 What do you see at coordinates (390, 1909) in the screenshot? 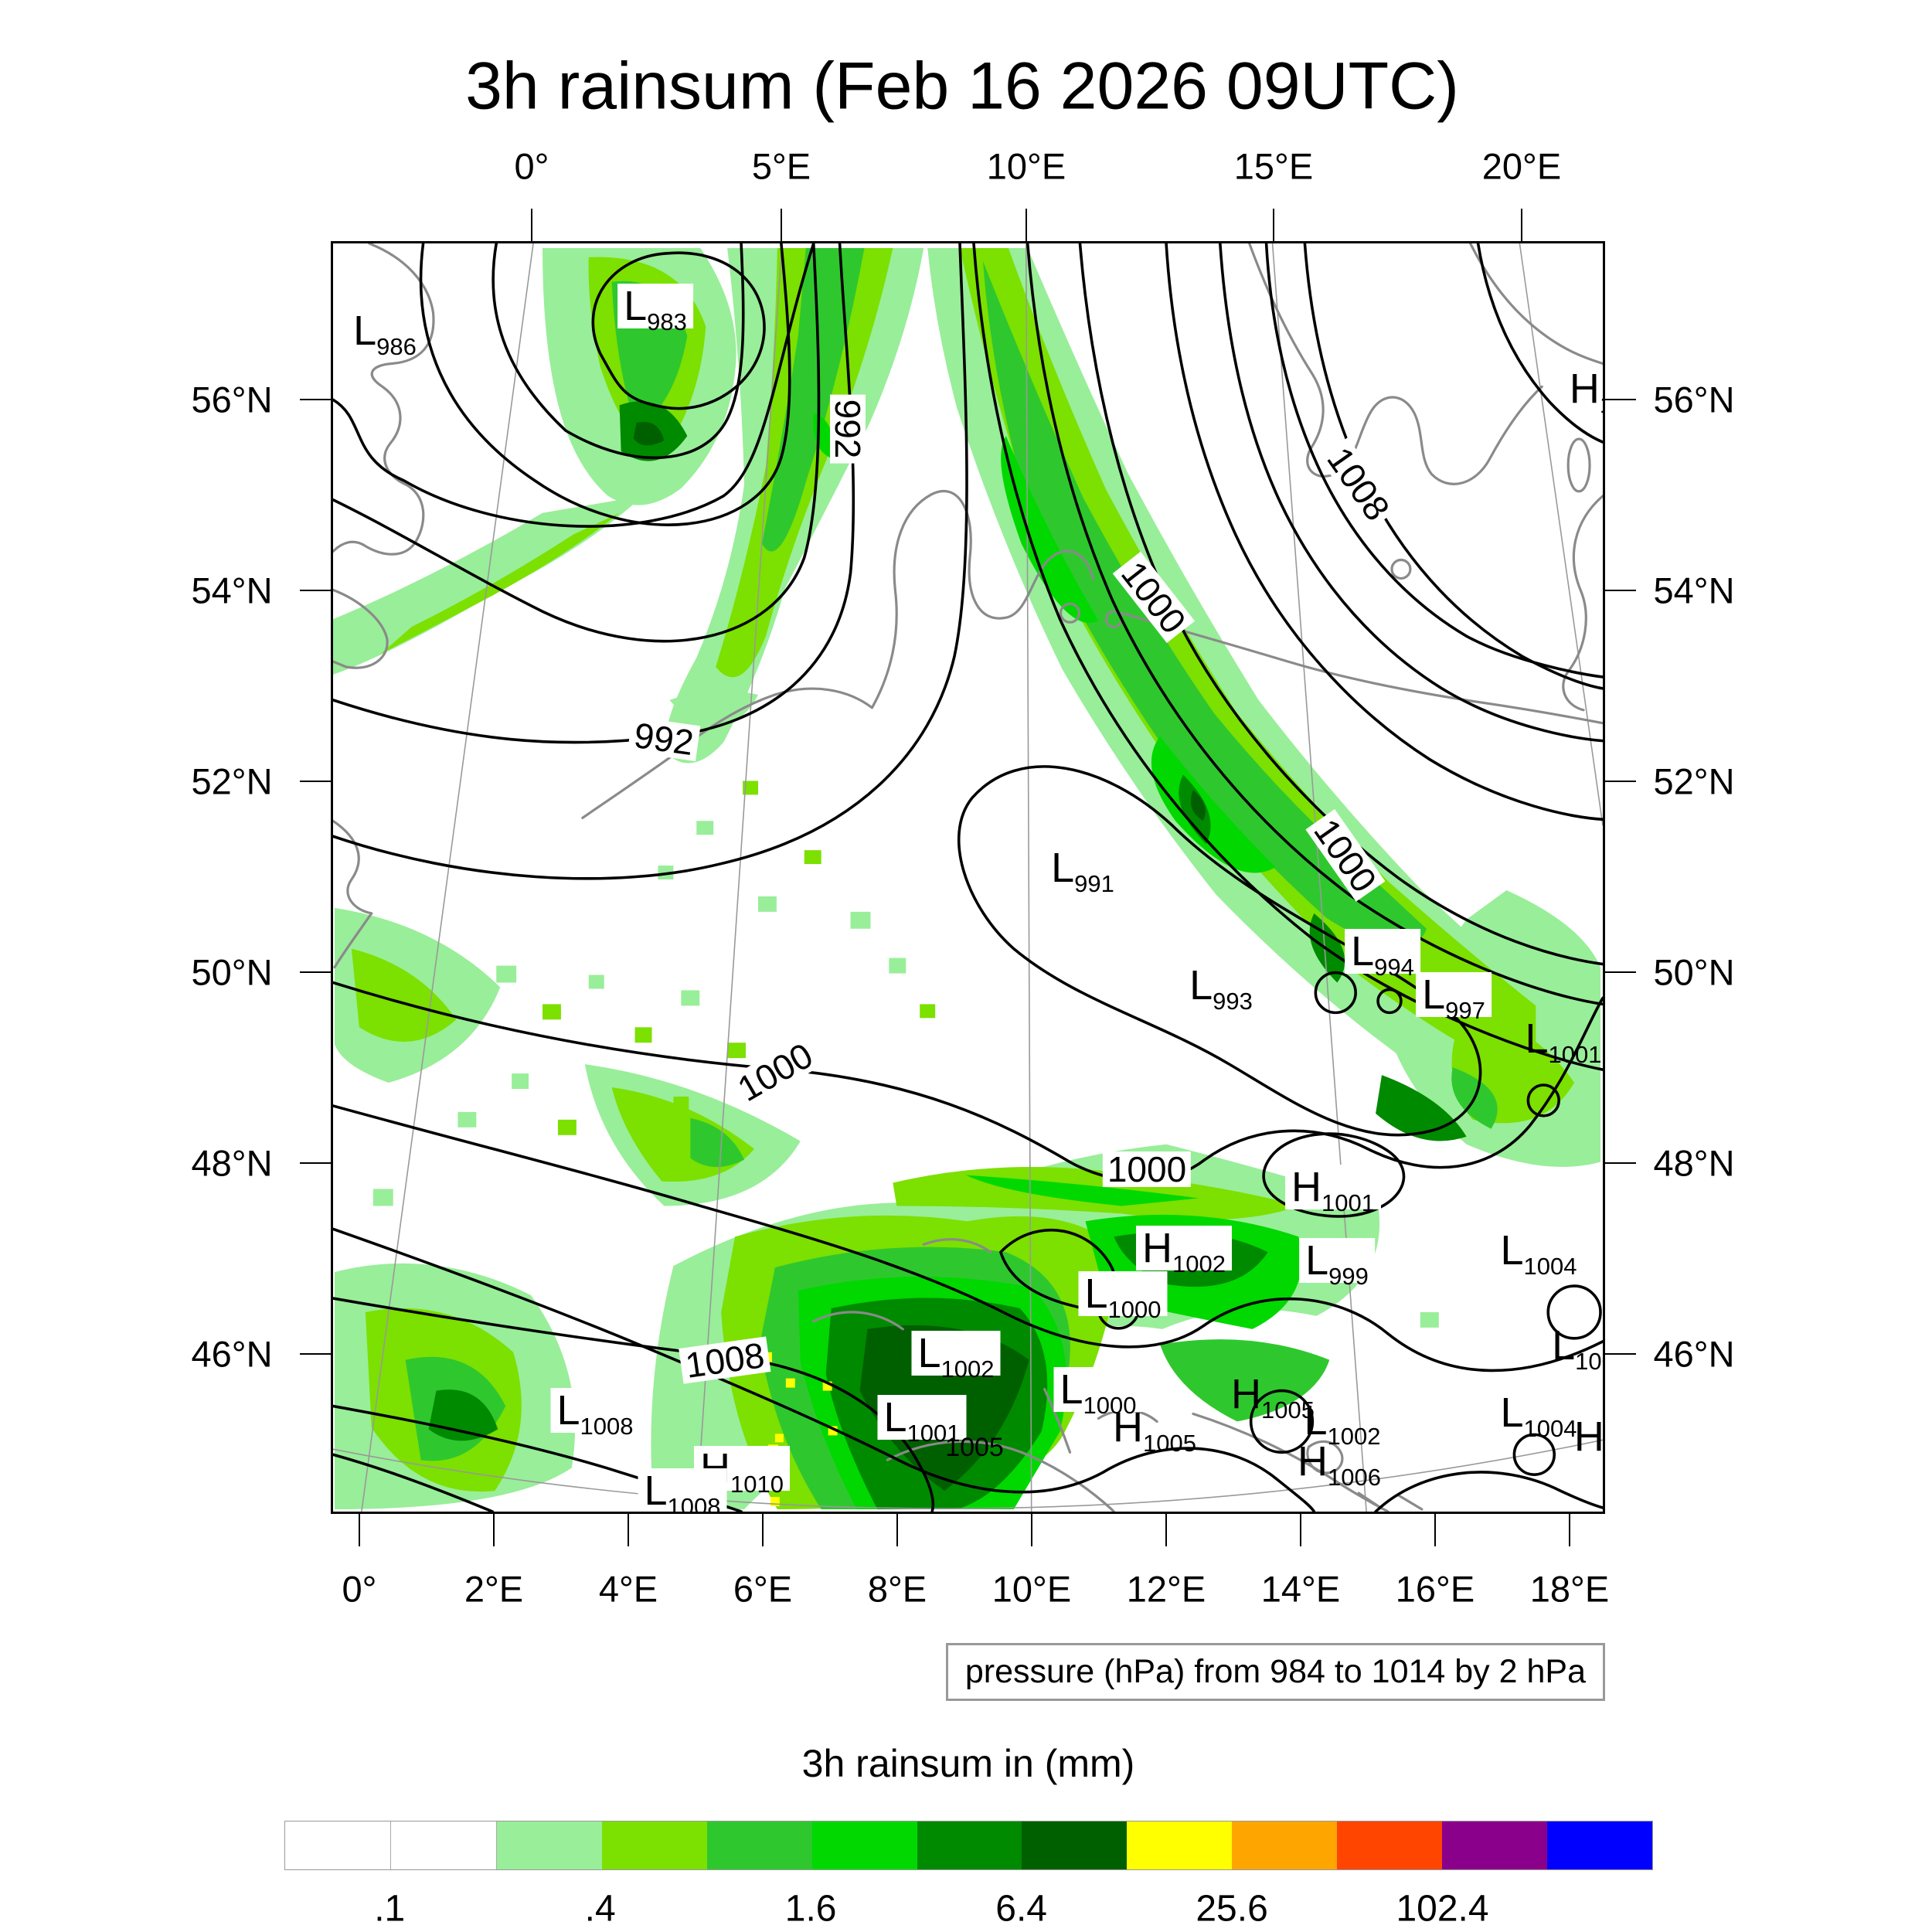
I see `colorbar-tick-.1: .1` at bounding box center [390, 1909].